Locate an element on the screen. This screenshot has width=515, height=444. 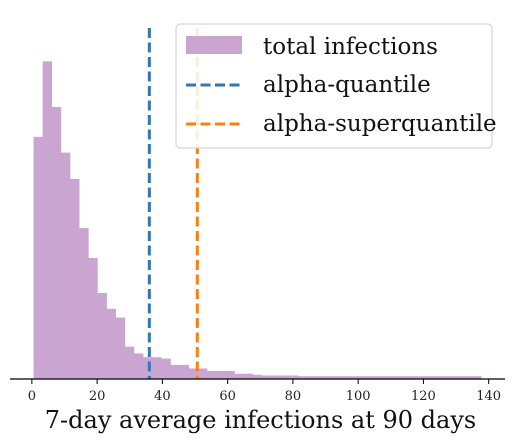
legend-label-alpha-quantile: alpha-quantile is located at coordinates (347, 85).